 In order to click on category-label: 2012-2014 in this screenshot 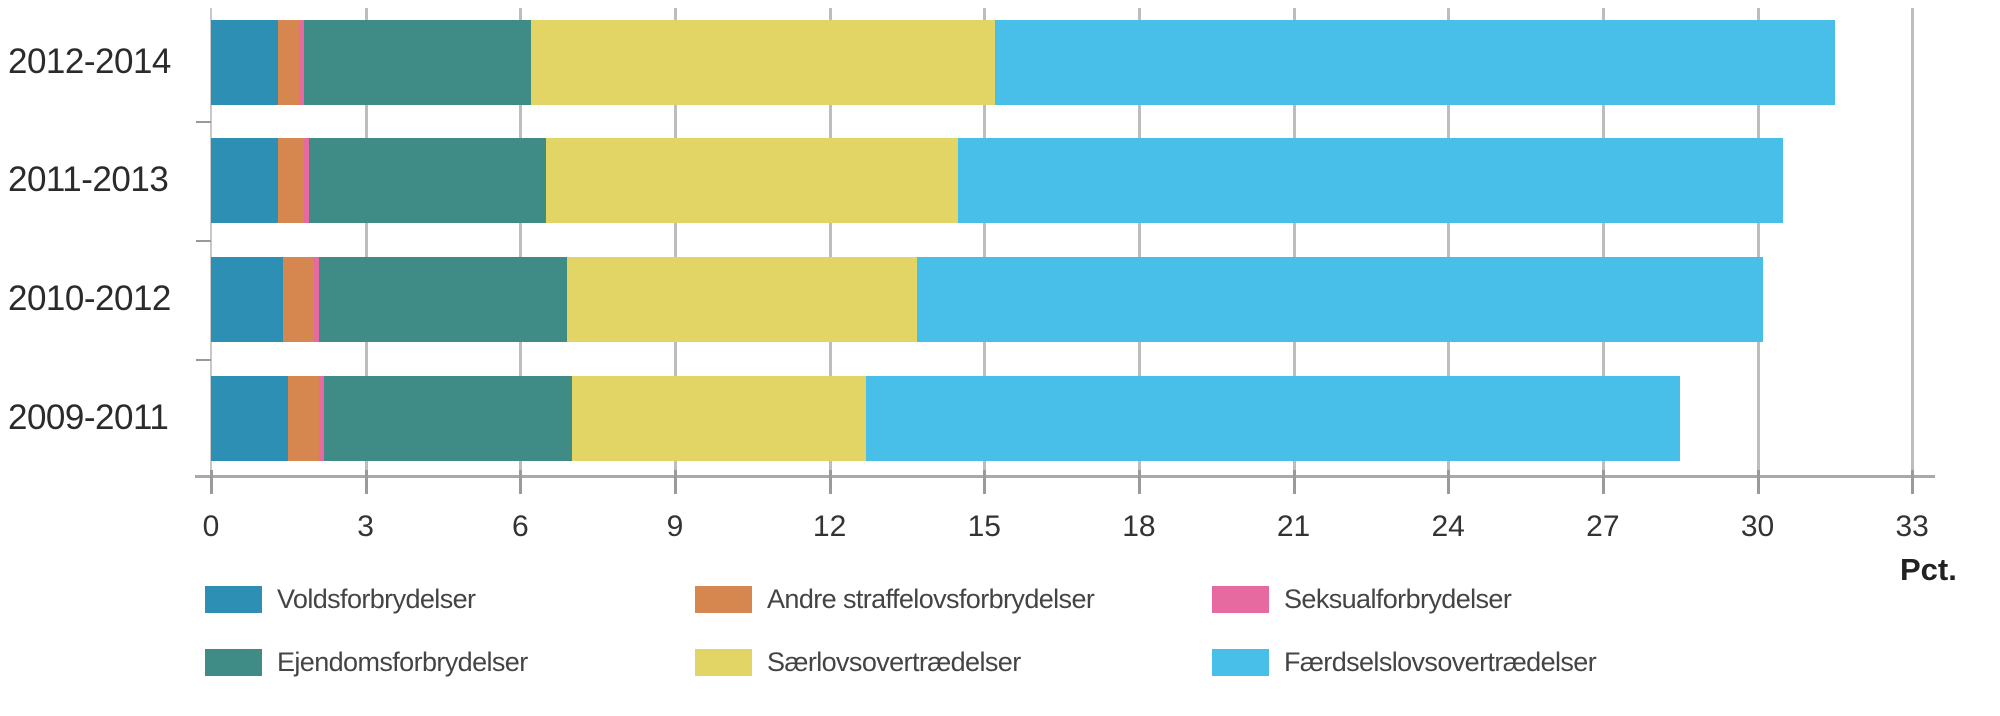, I will do `click(89, 61)`.